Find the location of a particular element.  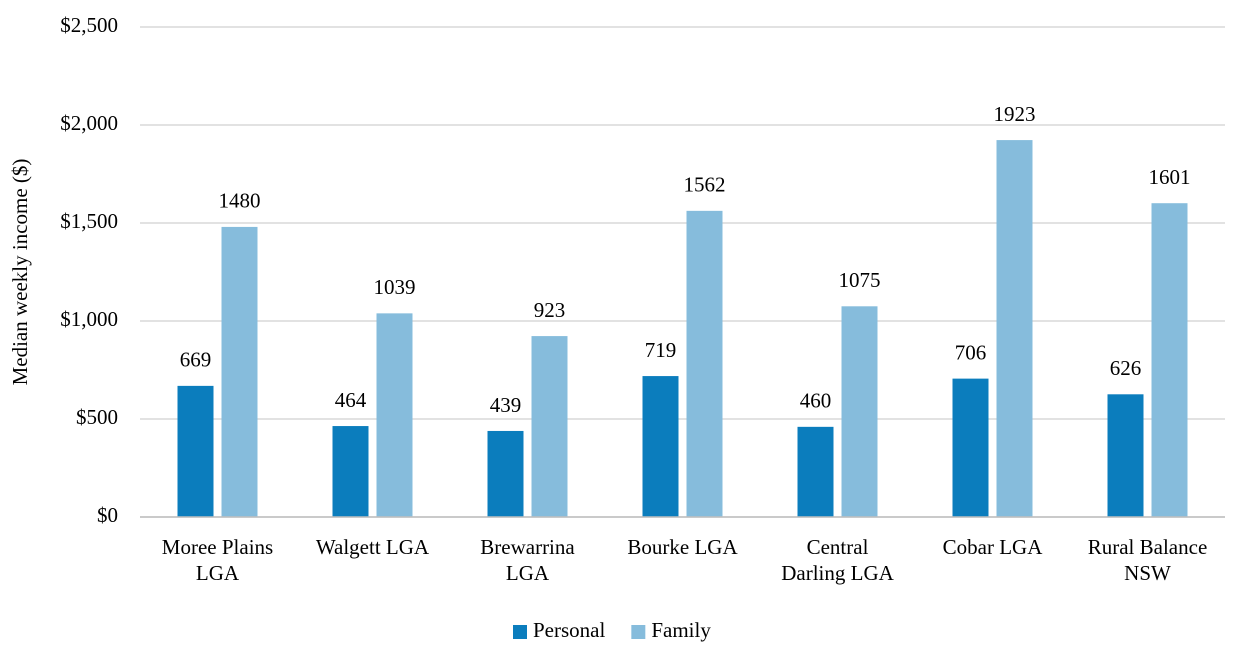

data-label: 464 is located at coordinates (351, 400).